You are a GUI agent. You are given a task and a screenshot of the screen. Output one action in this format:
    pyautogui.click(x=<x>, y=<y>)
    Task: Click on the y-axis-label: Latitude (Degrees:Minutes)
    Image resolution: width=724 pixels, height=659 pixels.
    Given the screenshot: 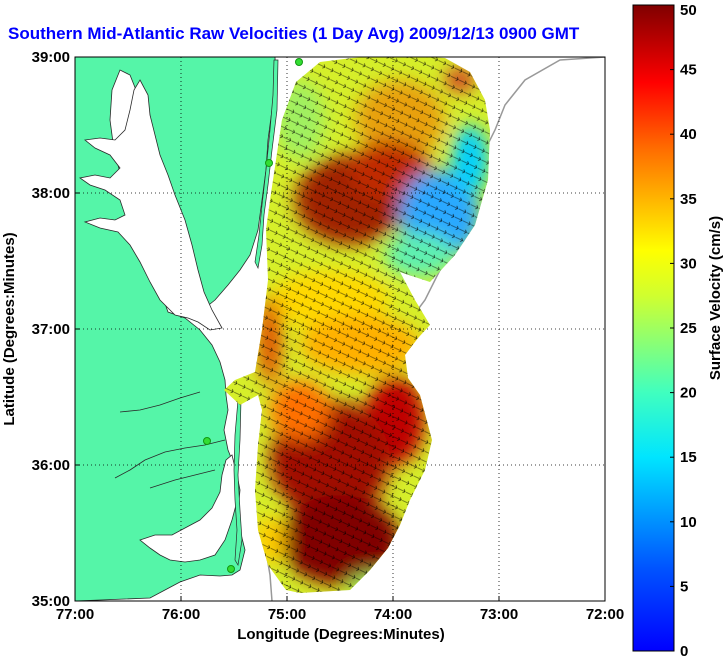 What is the action you would take?
    pyautogui.click(x=9, y=328)
    